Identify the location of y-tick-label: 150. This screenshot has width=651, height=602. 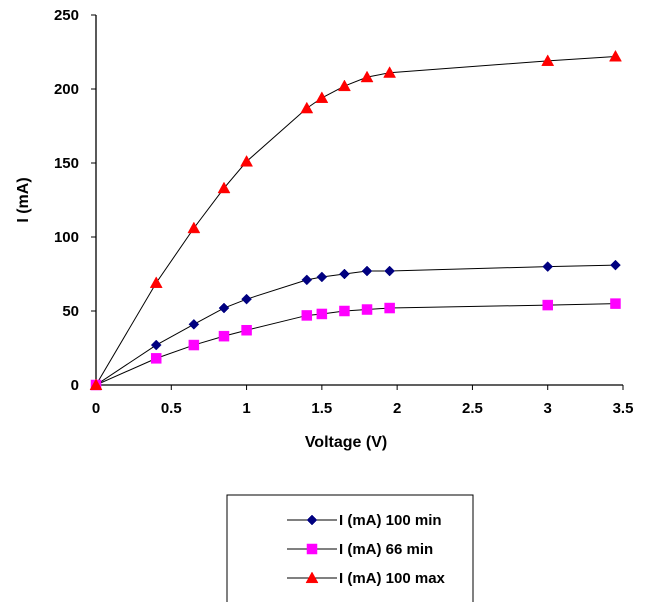
(66, 163).